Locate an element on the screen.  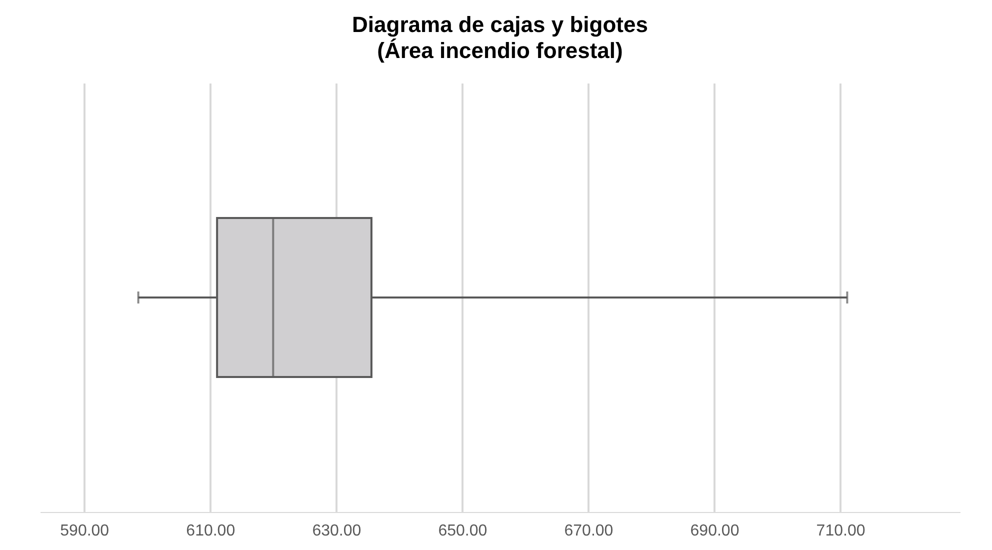
x-tick-label: 610.00 is located at coordinates (211, 531).